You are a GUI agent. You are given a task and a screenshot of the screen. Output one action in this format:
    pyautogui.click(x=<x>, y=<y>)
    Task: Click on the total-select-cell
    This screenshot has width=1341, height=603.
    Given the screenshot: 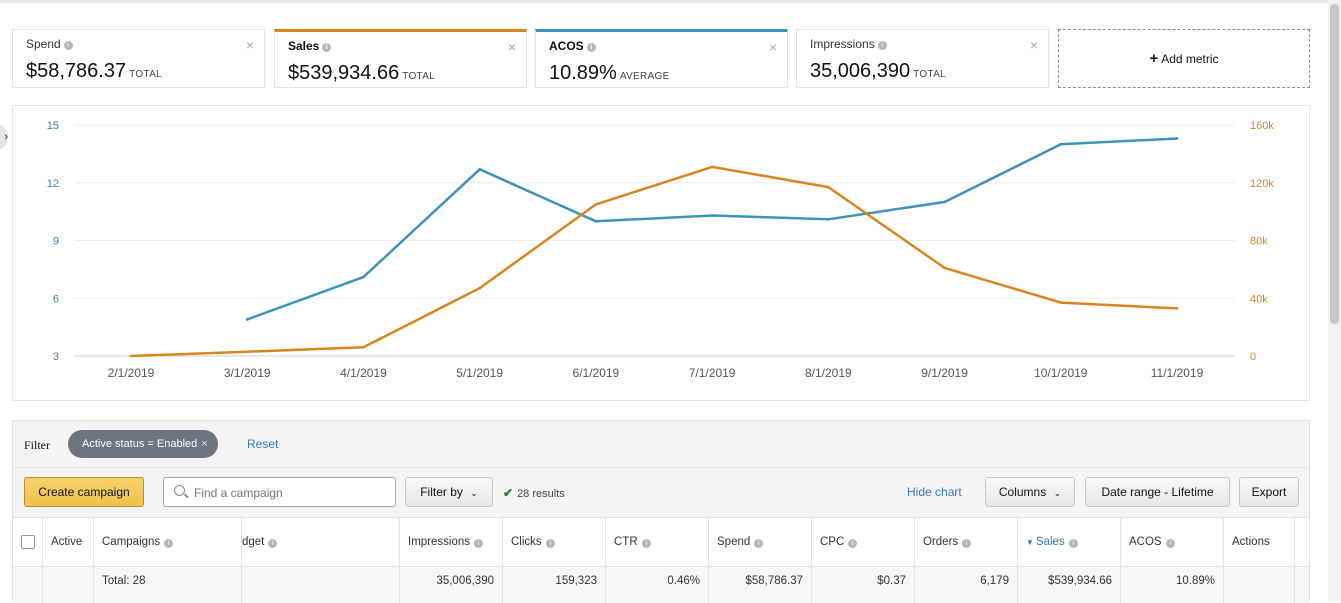 What is the action you would take?
    pyautogui.click(x=28, y=585)
    